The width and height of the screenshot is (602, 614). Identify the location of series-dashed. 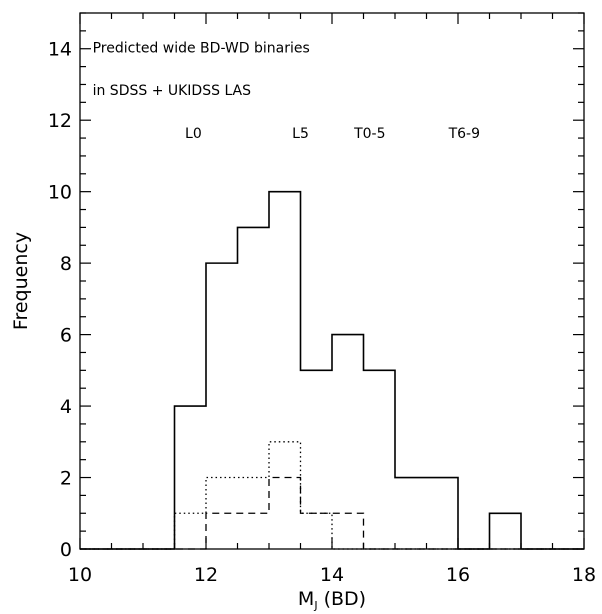
(332, 513).